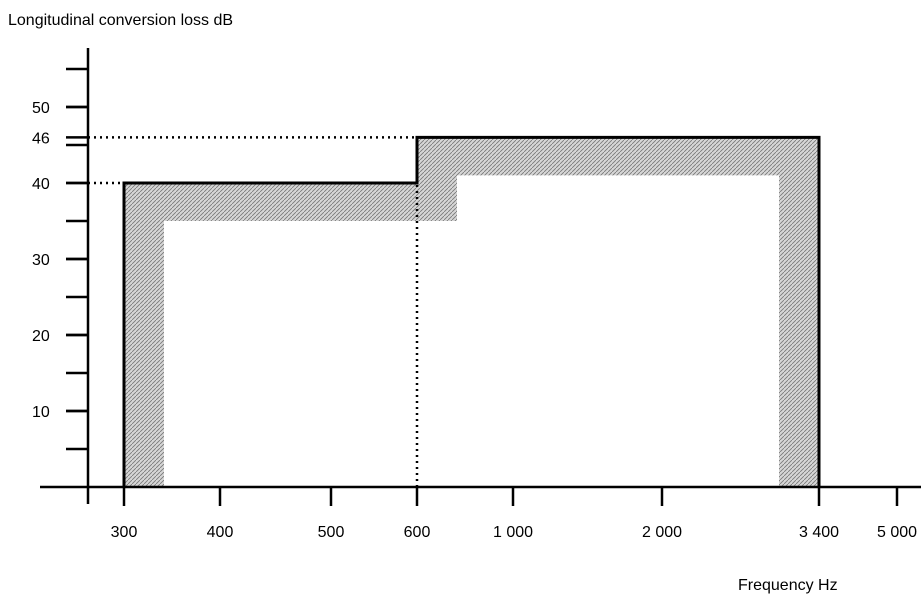  What do you see at coordinates (41, 108) in the screenshot?
I see `y-tick-label: 50` at bounding box center [41, 108].